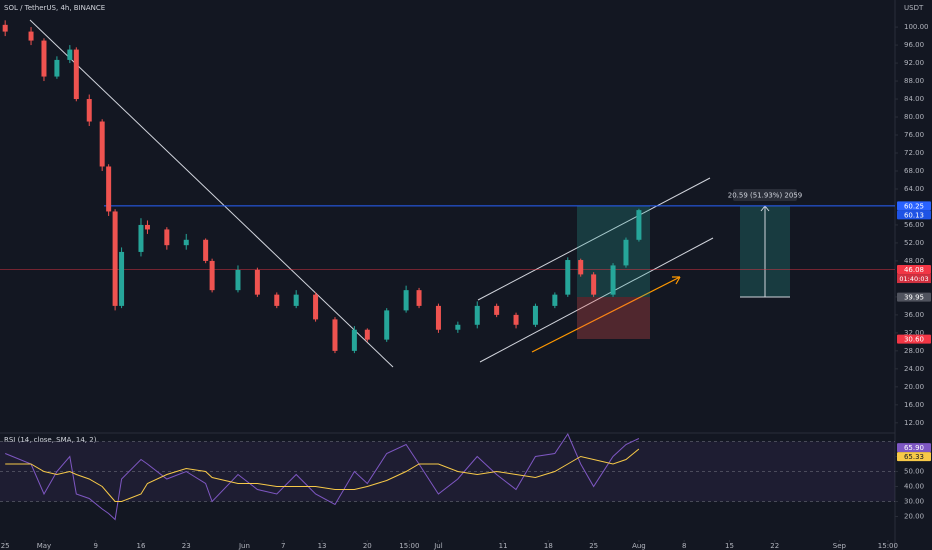  I want to click on x-tick-label: 7, so click(283, 546).